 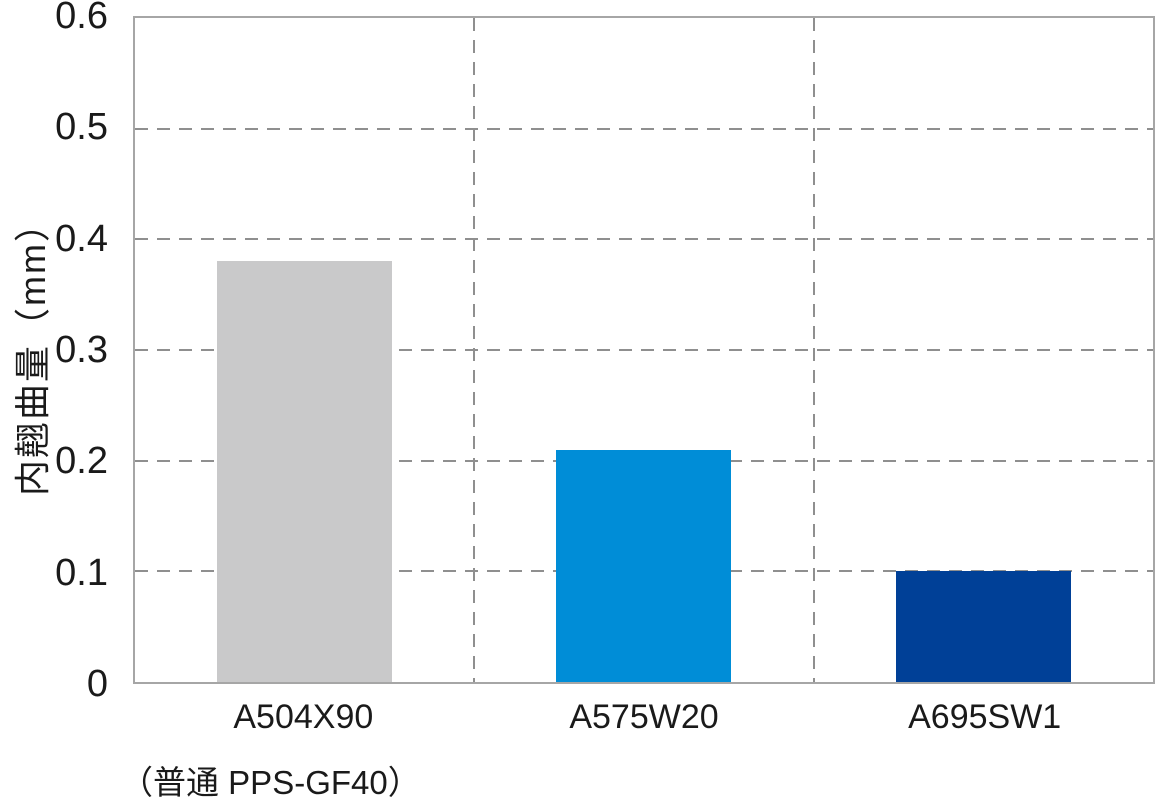 What do you see at coordinates (303, 717) in the screenshot?
I see `x-label-a504x90: A504X90` at bounding box center [303, 717].